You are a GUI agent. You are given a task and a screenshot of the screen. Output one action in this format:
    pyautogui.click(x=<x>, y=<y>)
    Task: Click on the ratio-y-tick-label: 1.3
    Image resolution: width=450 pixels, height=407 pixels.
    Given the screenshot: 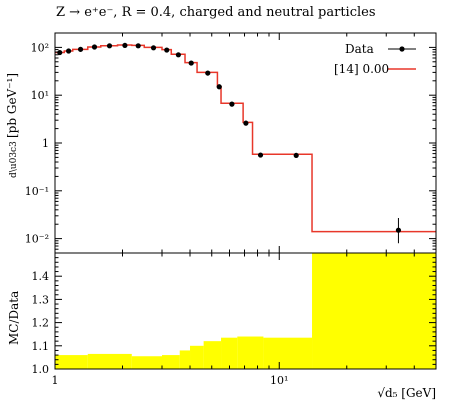 What is the action you would take?
    pyautogui.click(x=41, y=299)
    